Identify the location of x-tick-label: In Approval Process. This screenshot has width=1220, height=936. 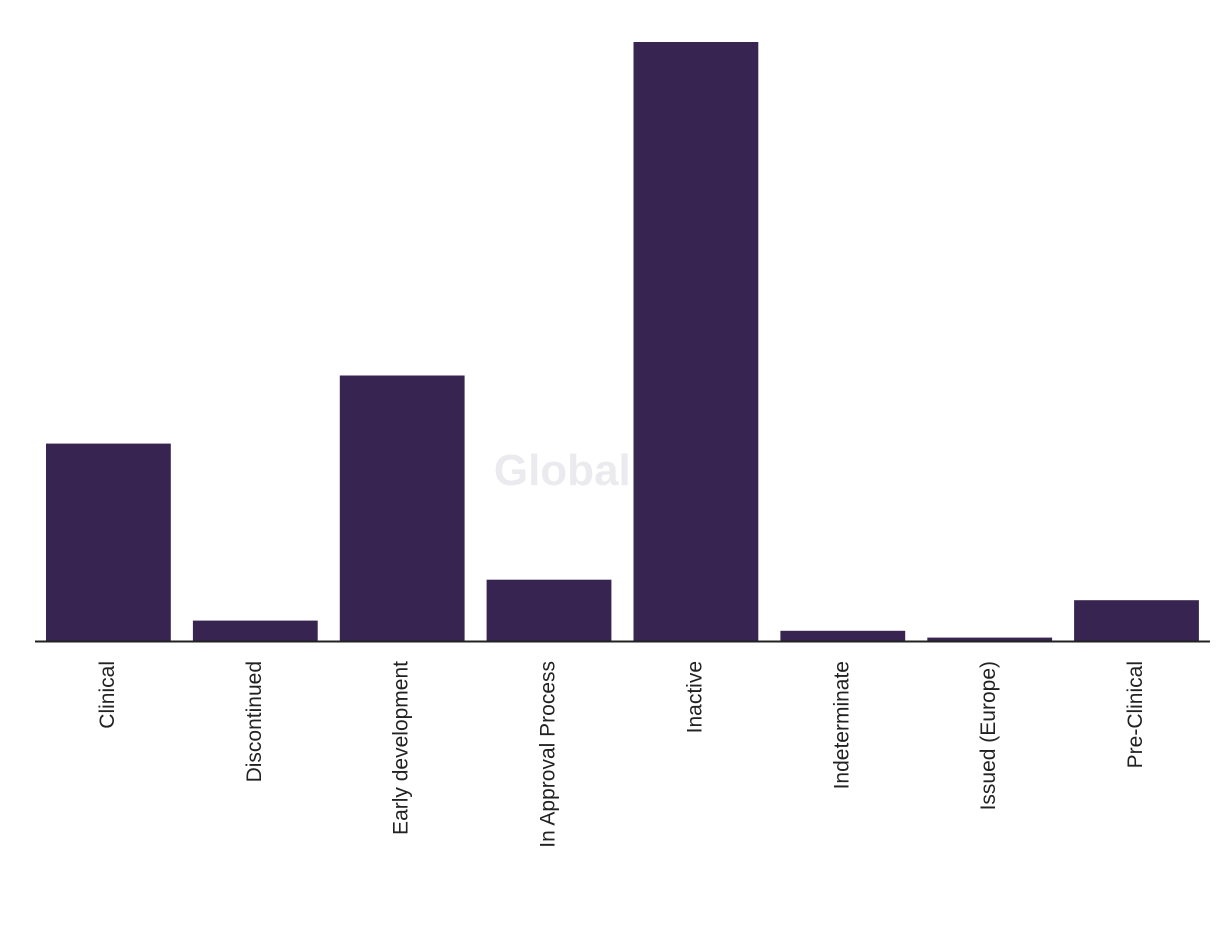
(548, 754).